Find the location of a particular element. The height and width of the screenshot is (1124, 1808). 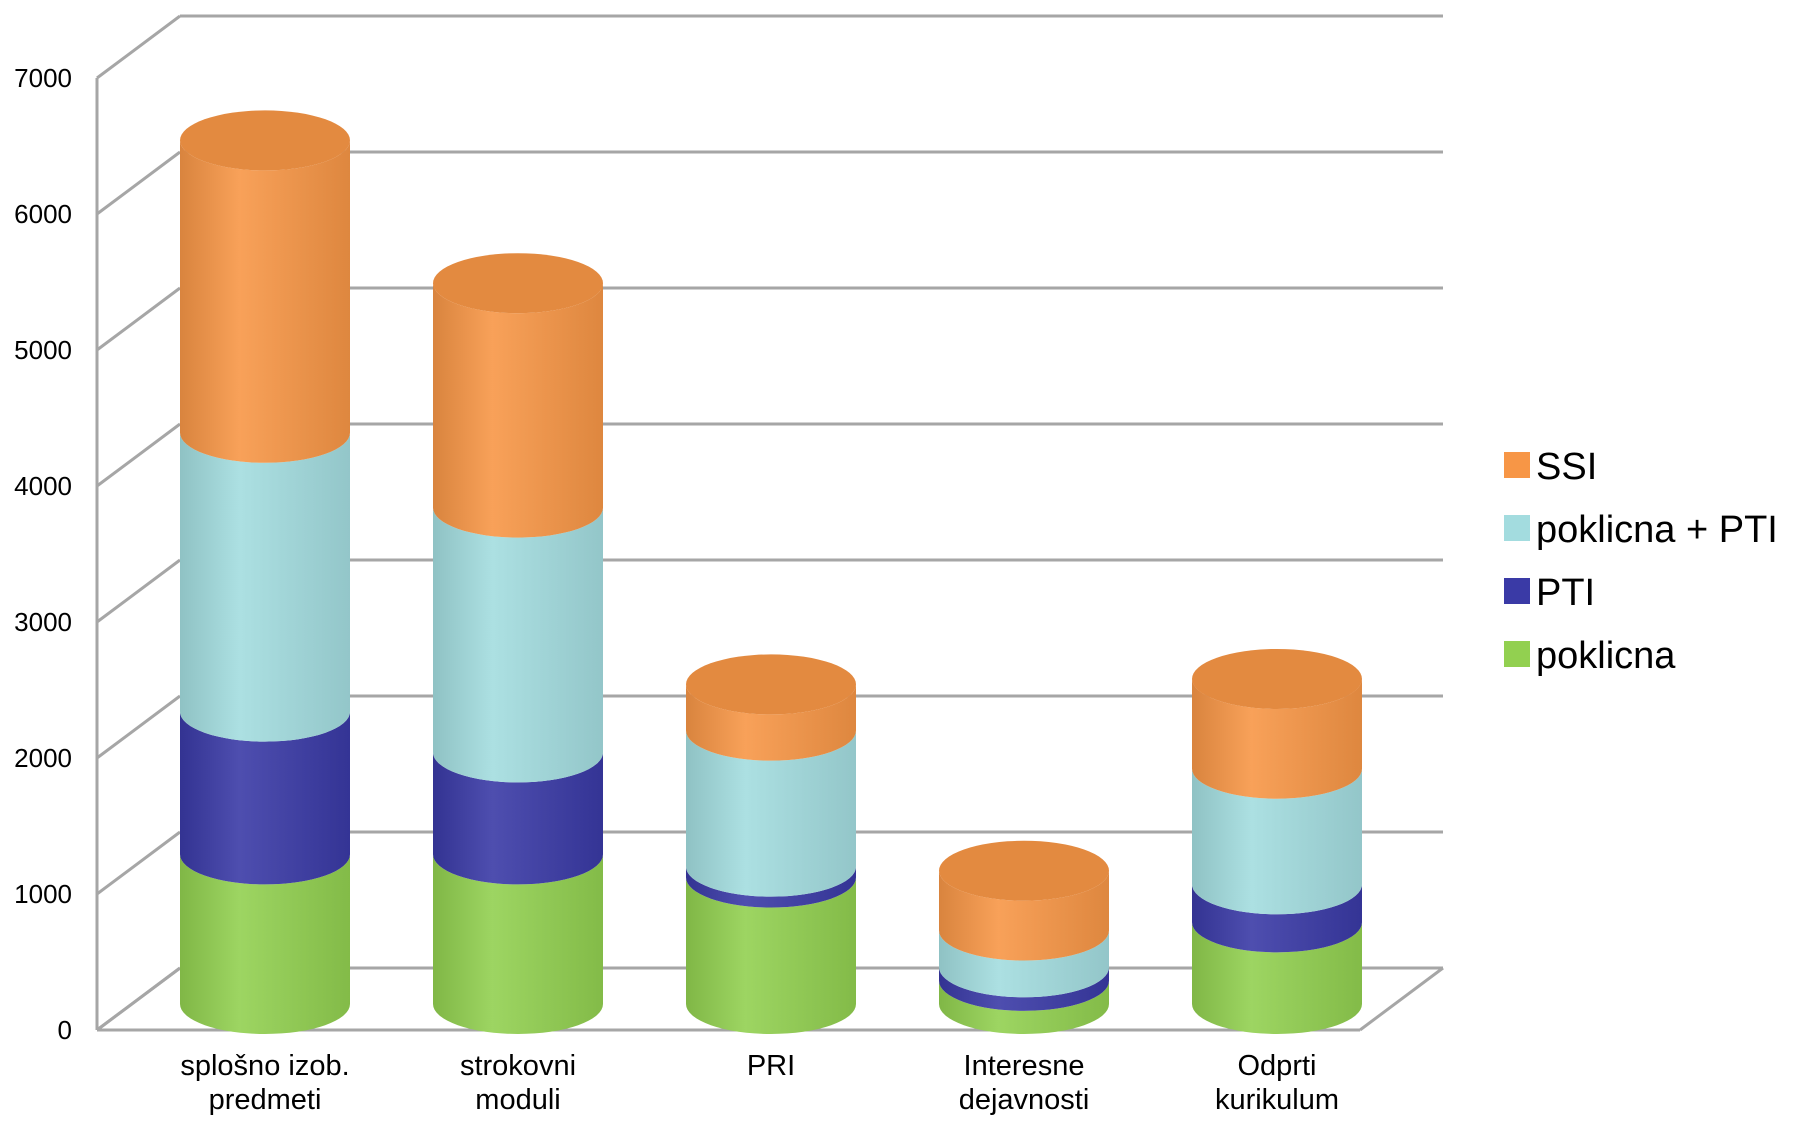

legend-label: poklicna is located at coordinates (1606, 656).